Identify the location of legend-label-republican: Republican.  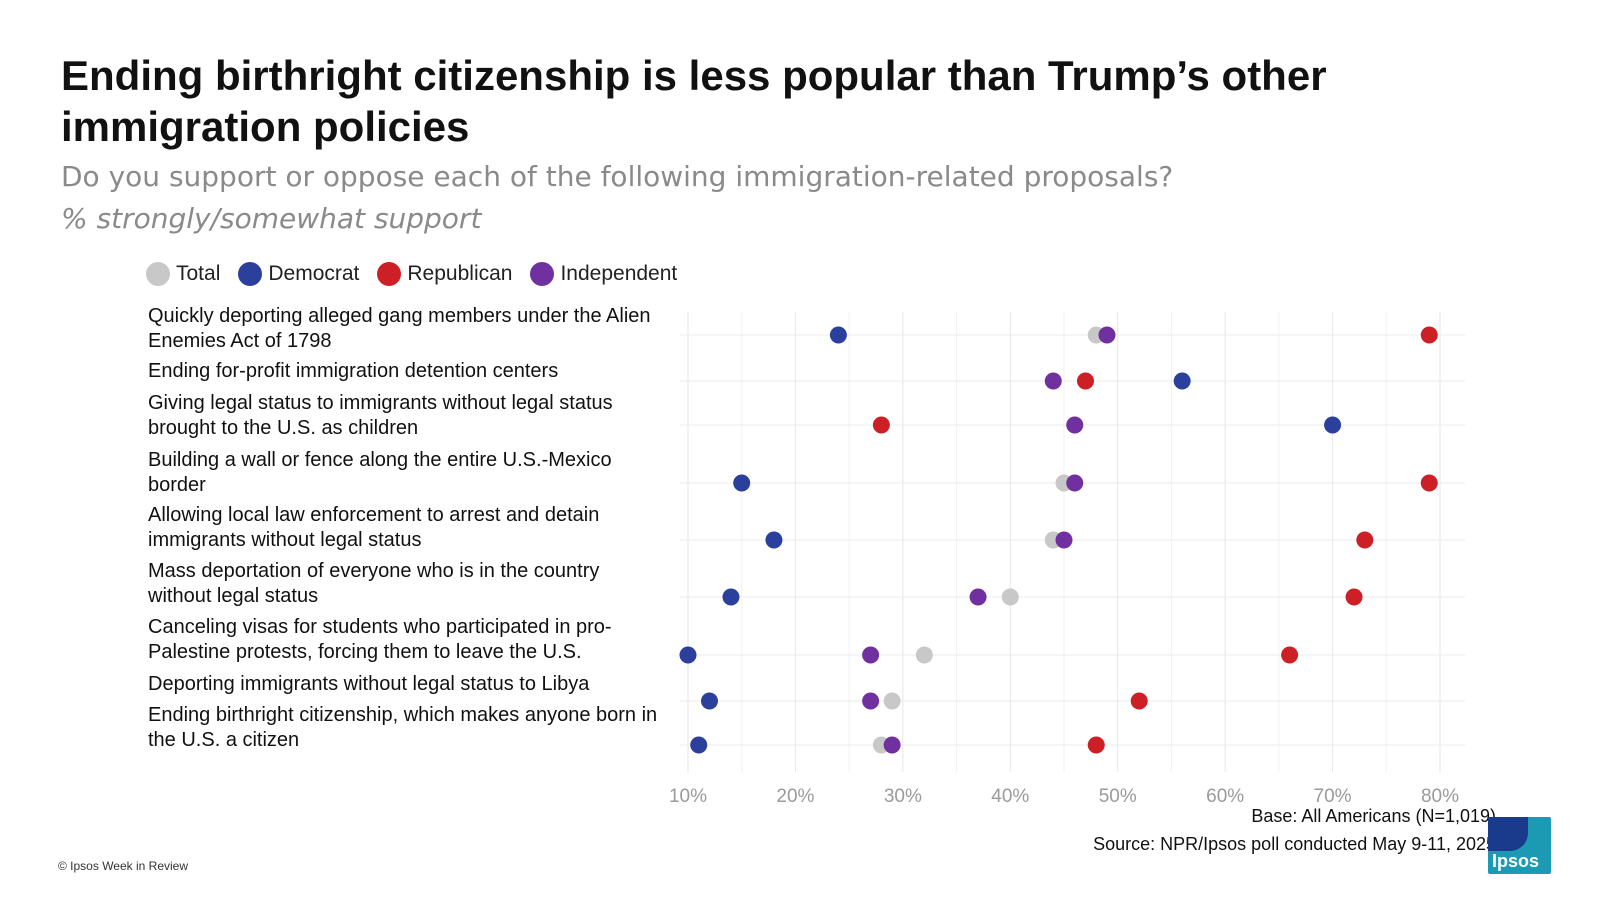
(460, 273).